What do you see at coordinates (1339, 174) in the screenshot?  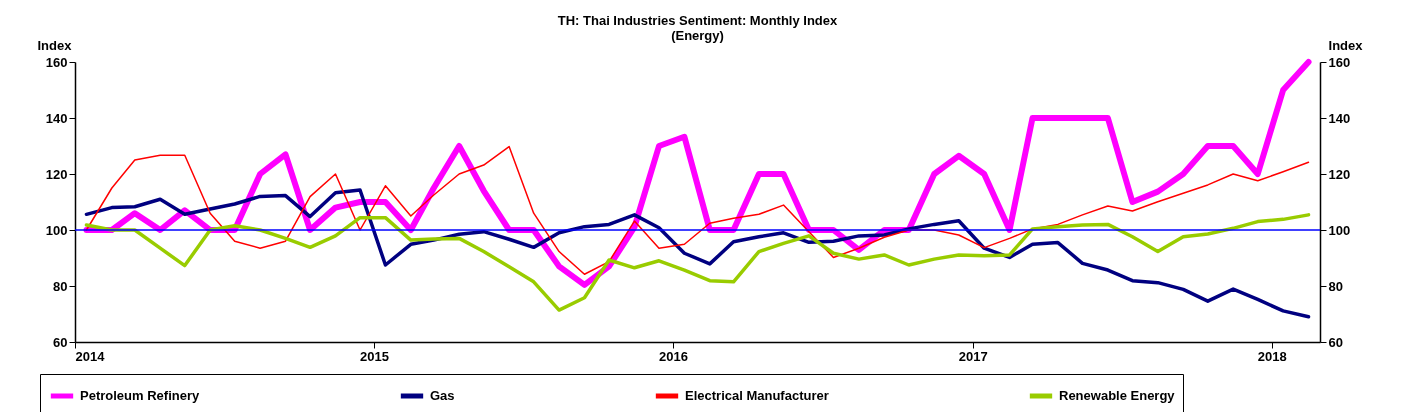 I see `y2-tick-label: 120` at bounding box center [1339, 174].